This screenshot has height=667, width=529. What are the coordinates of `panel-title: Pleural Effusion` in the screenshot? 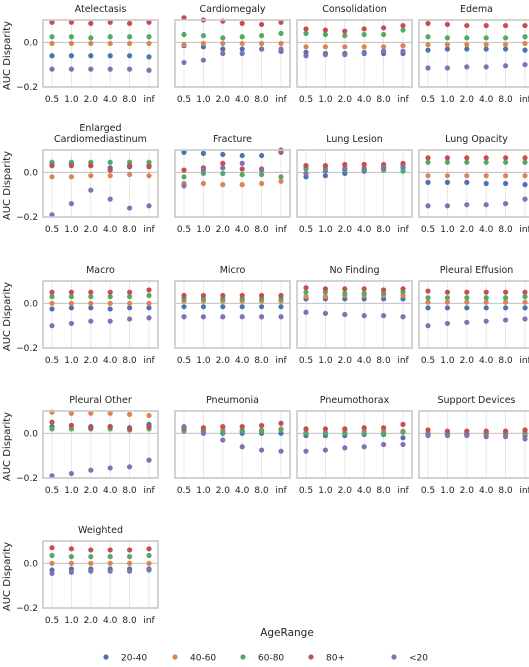 It's located at (477, 270).